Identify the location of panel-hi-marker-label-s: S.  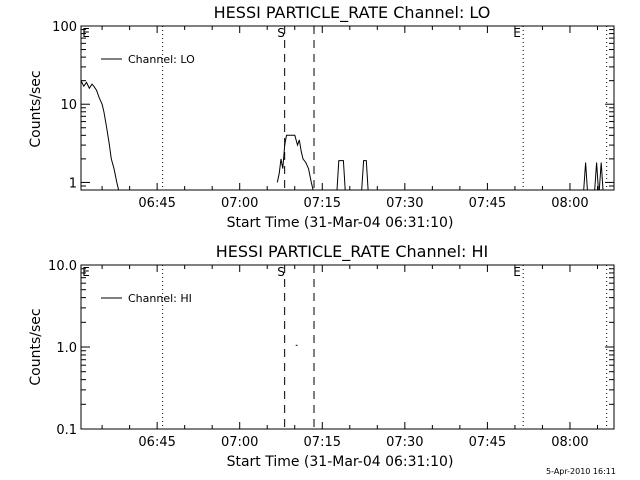
(281, 272).